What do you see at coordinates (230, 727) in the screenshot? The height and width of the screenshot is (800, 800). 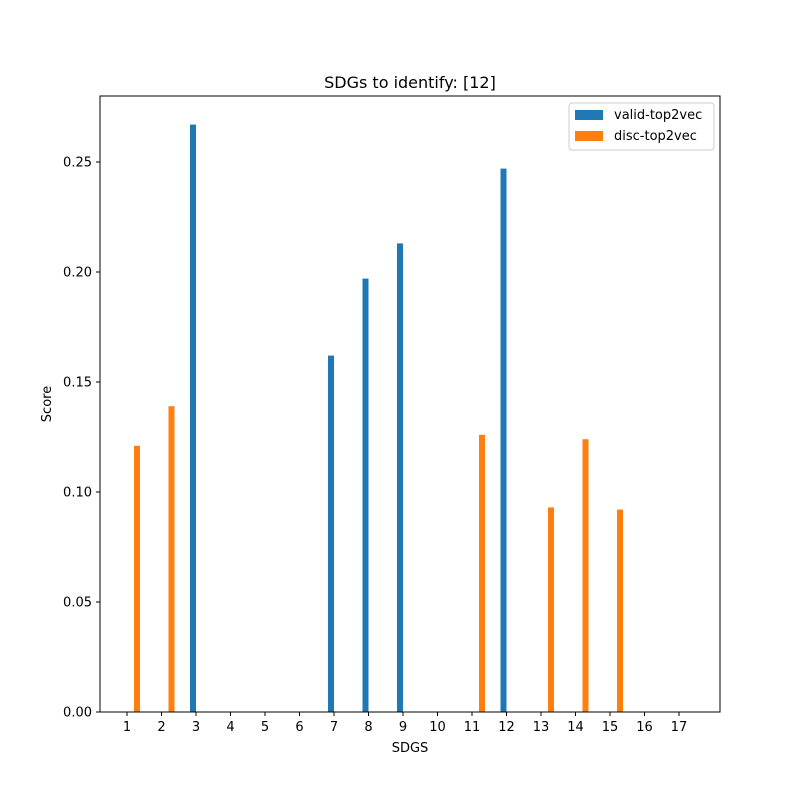 I see `x-tick-label: 4` at bounding box center [230, 727].